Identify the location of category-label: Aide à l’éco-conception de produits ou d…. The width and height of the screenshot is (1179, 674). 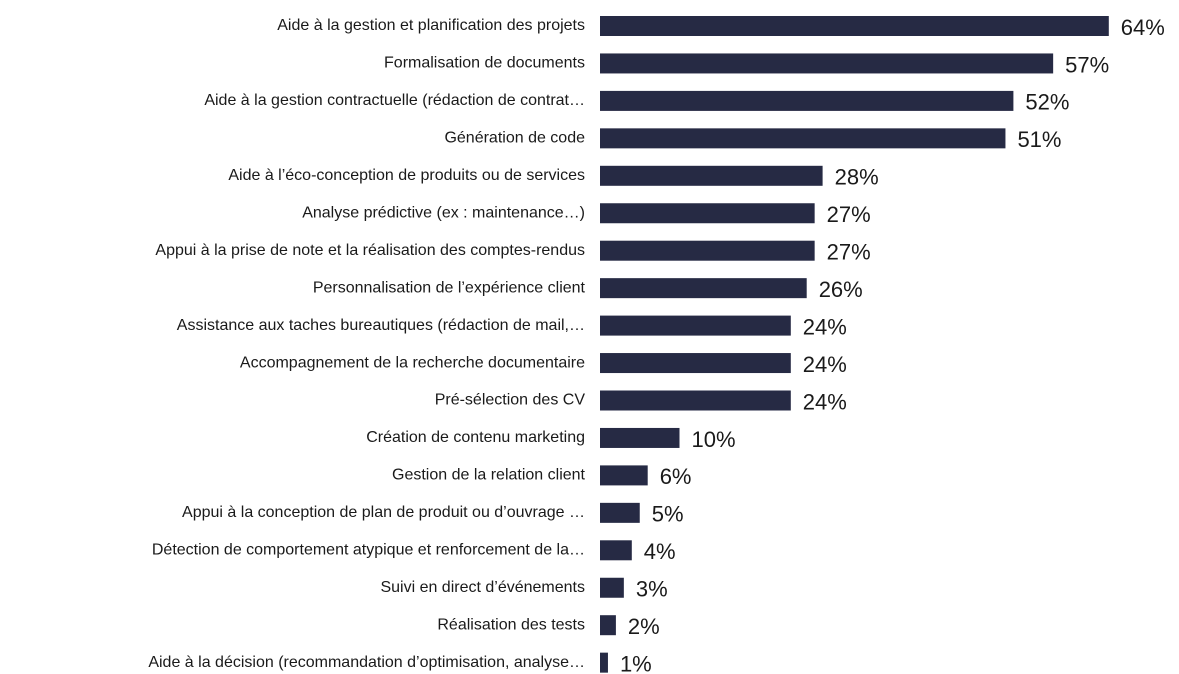
(406, 175).